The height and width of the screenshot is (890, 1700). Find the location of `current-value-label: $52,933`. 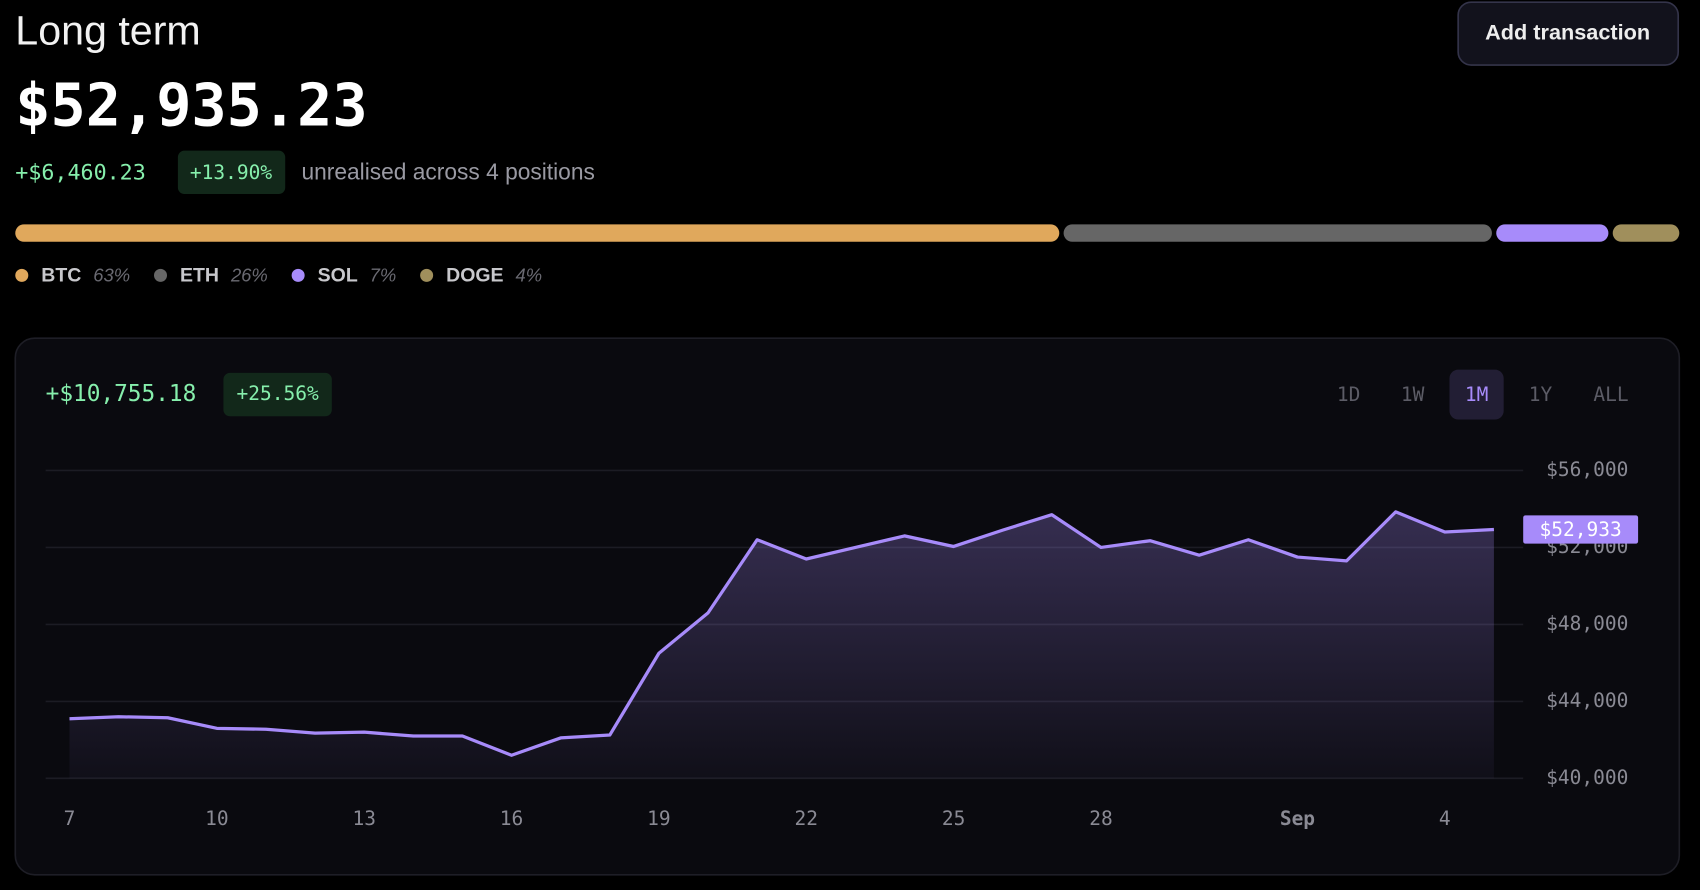

current-value-label: $52,933 is located at coordinates (1581, 529).